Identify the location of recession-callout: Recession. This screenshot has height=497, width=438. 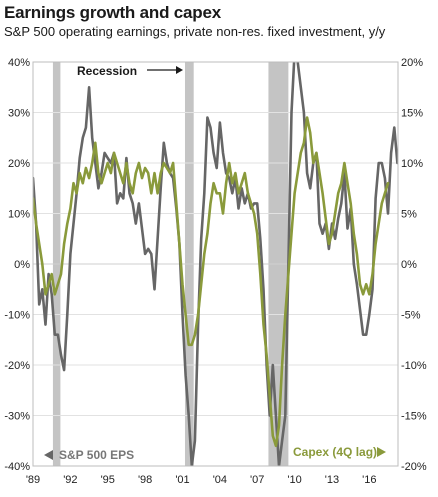
(130, 71).